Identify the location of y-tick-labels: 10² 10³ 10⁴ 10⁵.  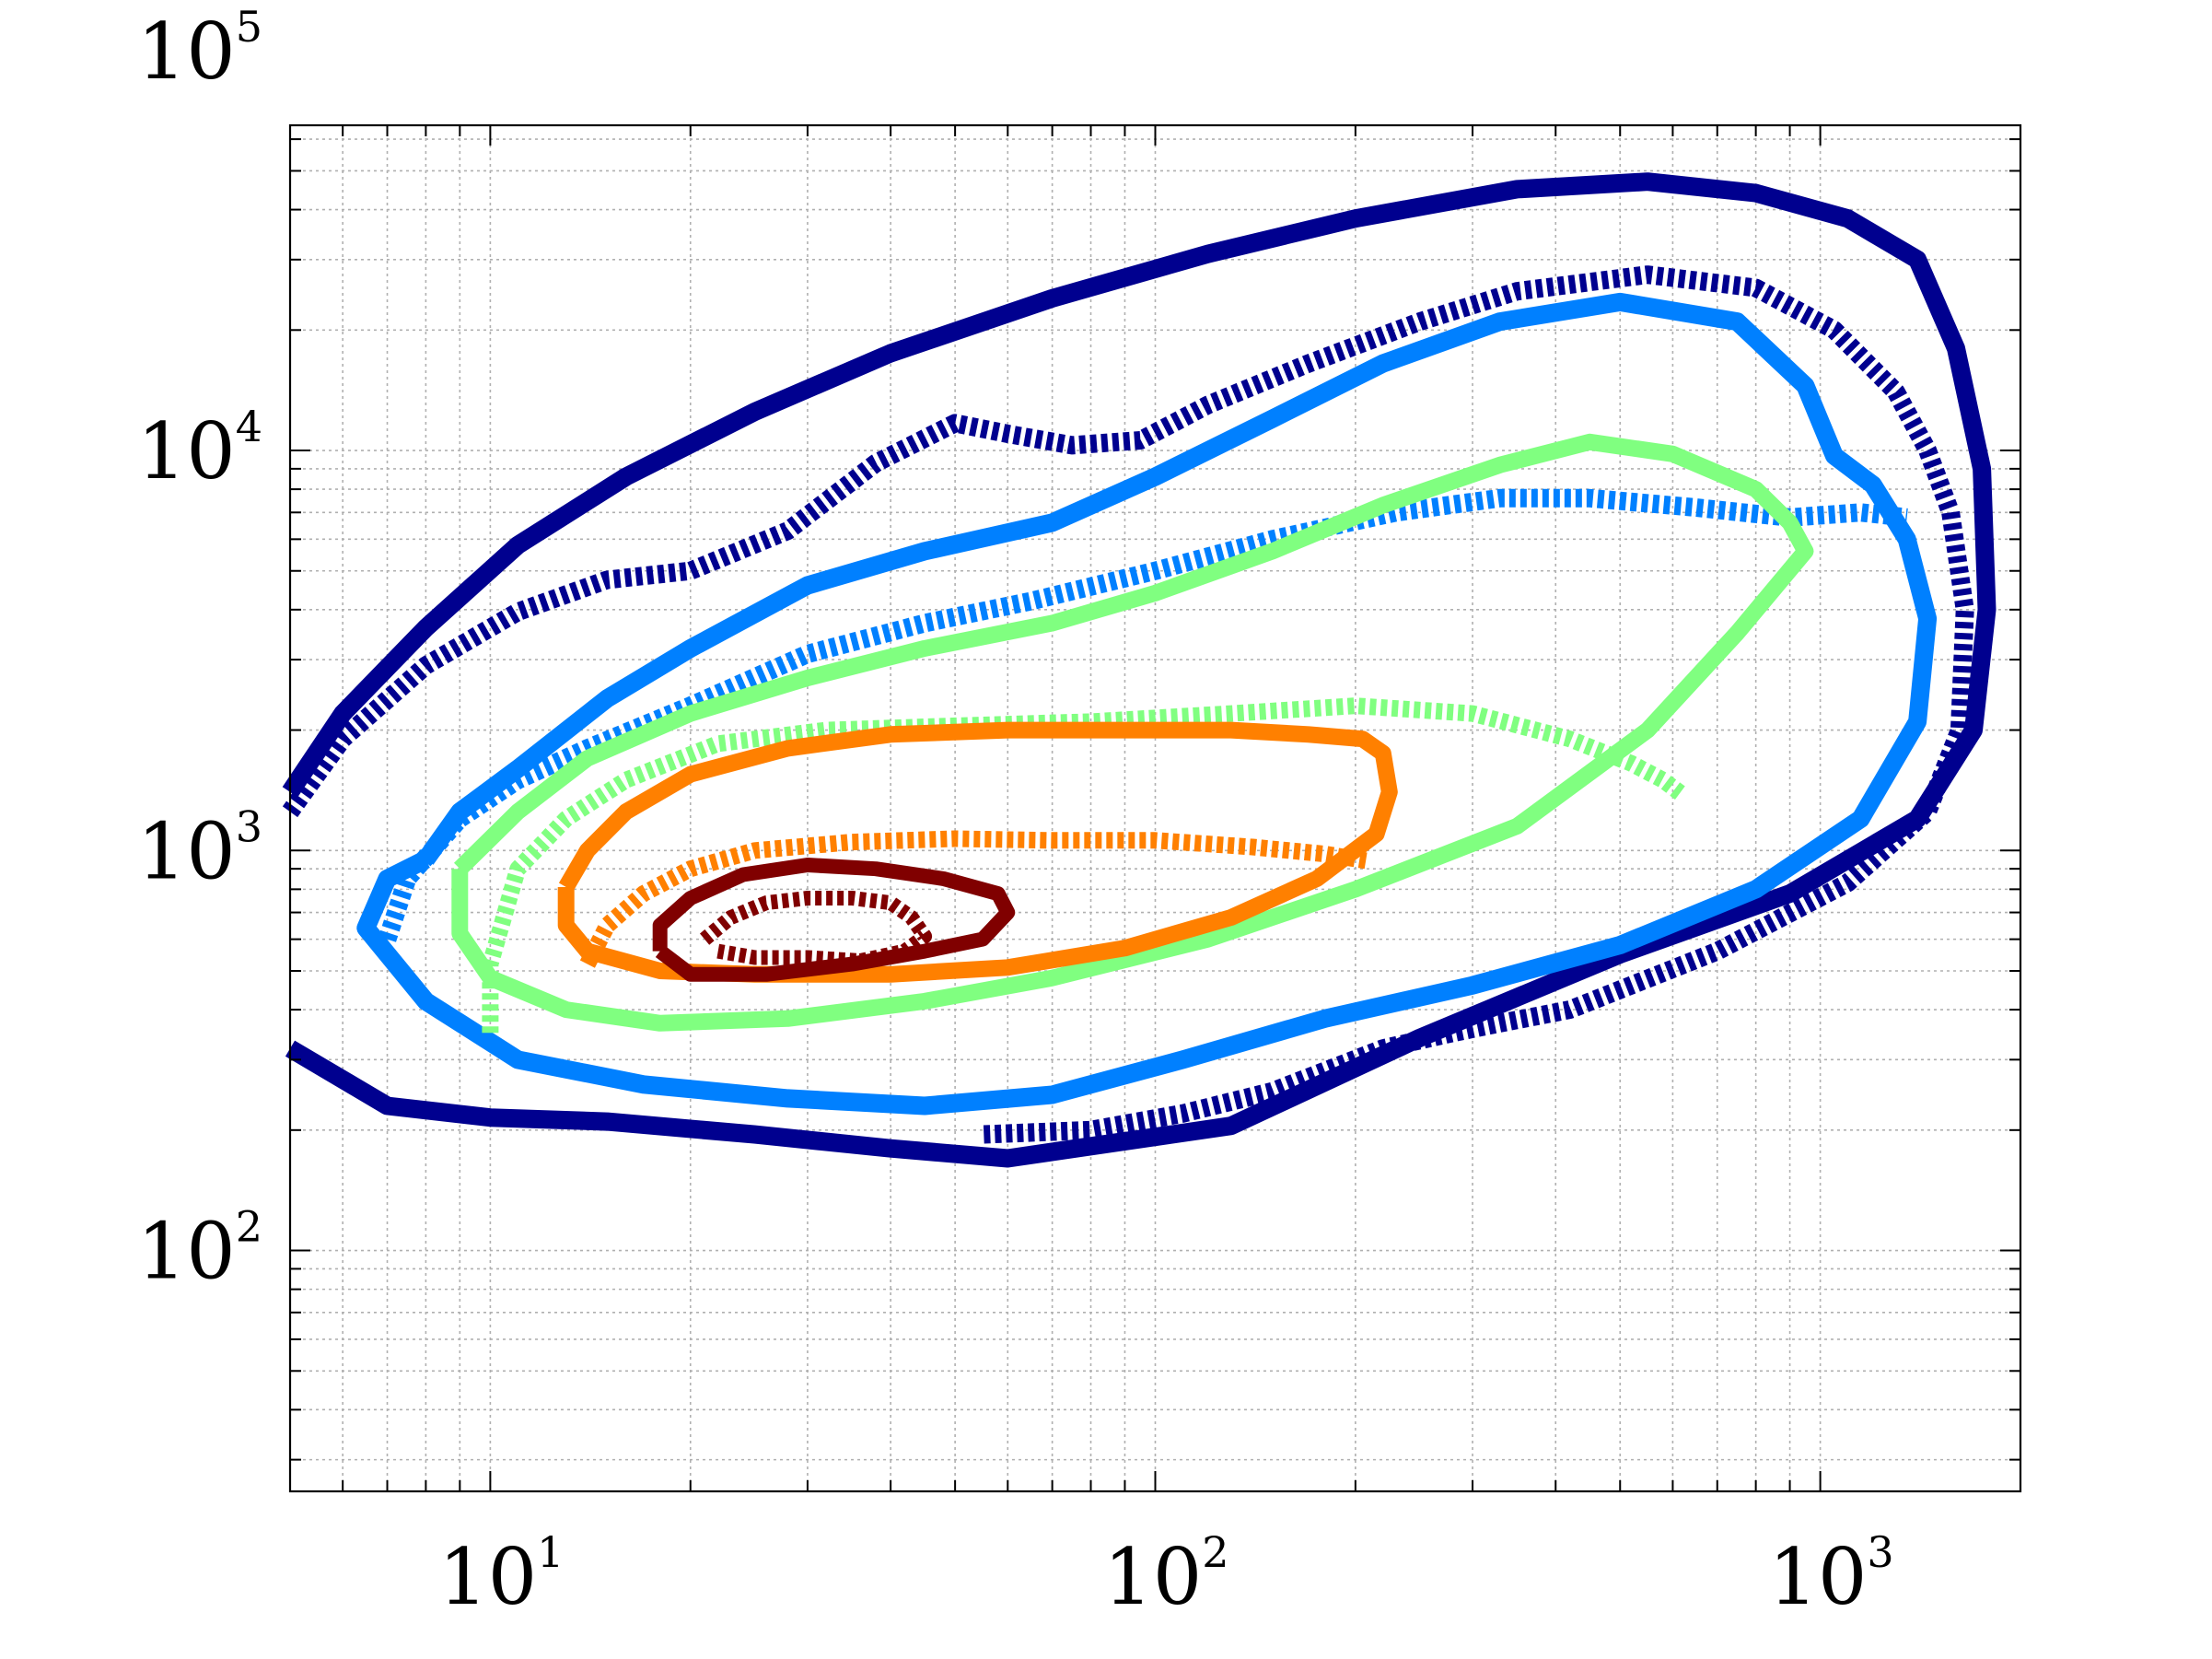
(200, 649).